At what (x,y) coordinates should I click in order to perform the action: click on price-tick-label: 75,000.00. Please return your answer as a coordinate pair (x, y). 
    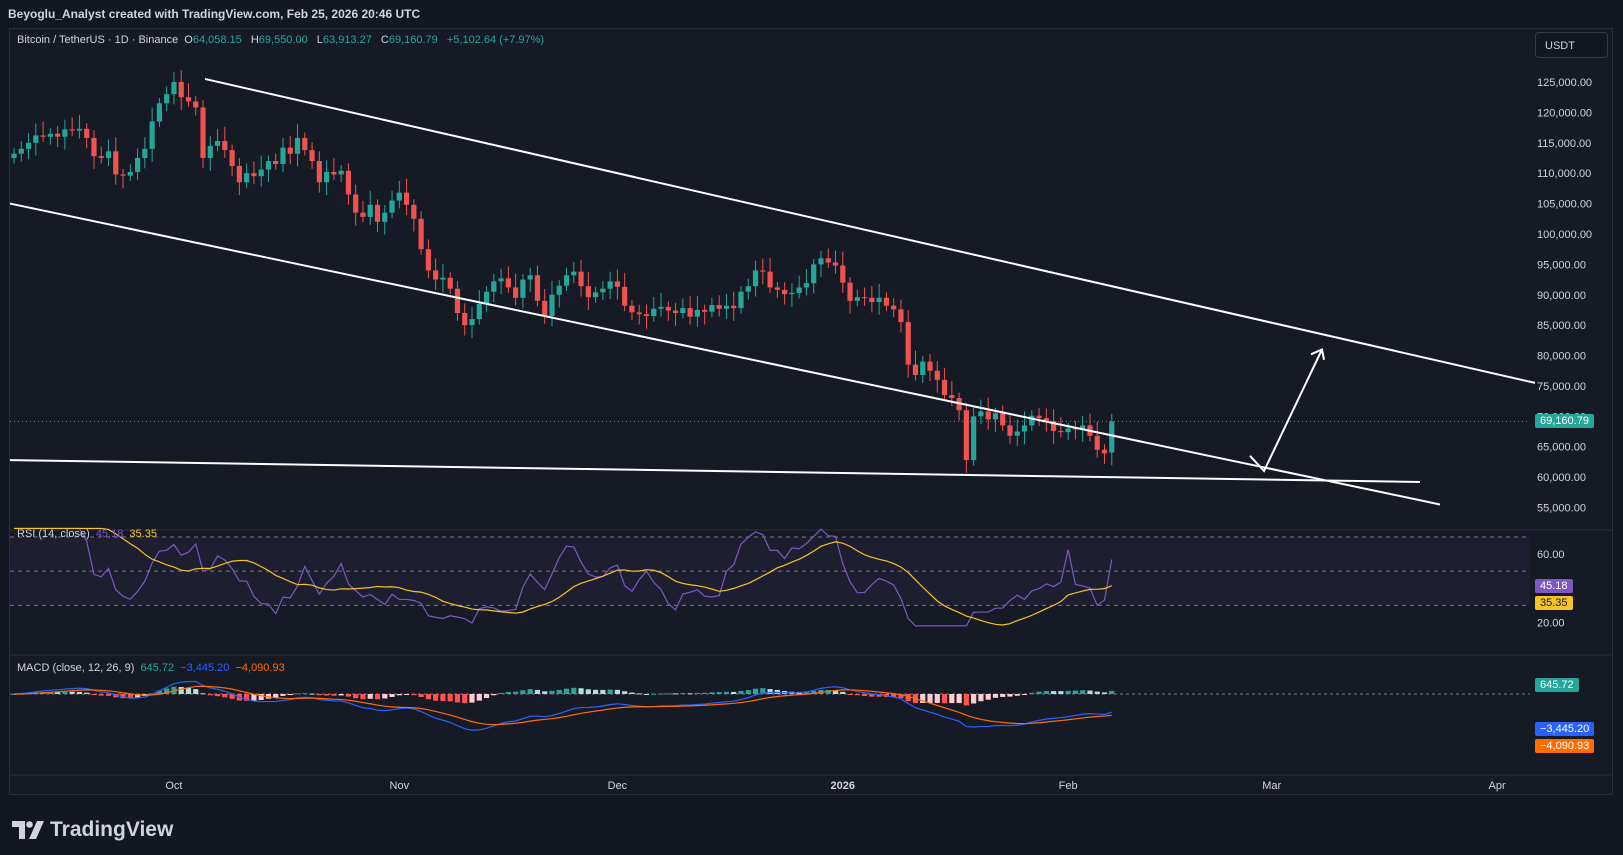
    Looking at the image, I should click on (1561, 387).